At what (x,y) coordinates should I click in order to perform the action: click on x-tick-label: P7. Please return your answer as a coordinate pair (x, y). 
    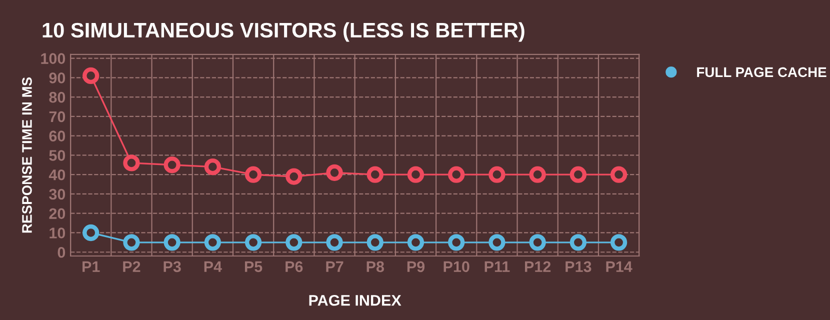
    Looking at the image, I should click on (335, 266).